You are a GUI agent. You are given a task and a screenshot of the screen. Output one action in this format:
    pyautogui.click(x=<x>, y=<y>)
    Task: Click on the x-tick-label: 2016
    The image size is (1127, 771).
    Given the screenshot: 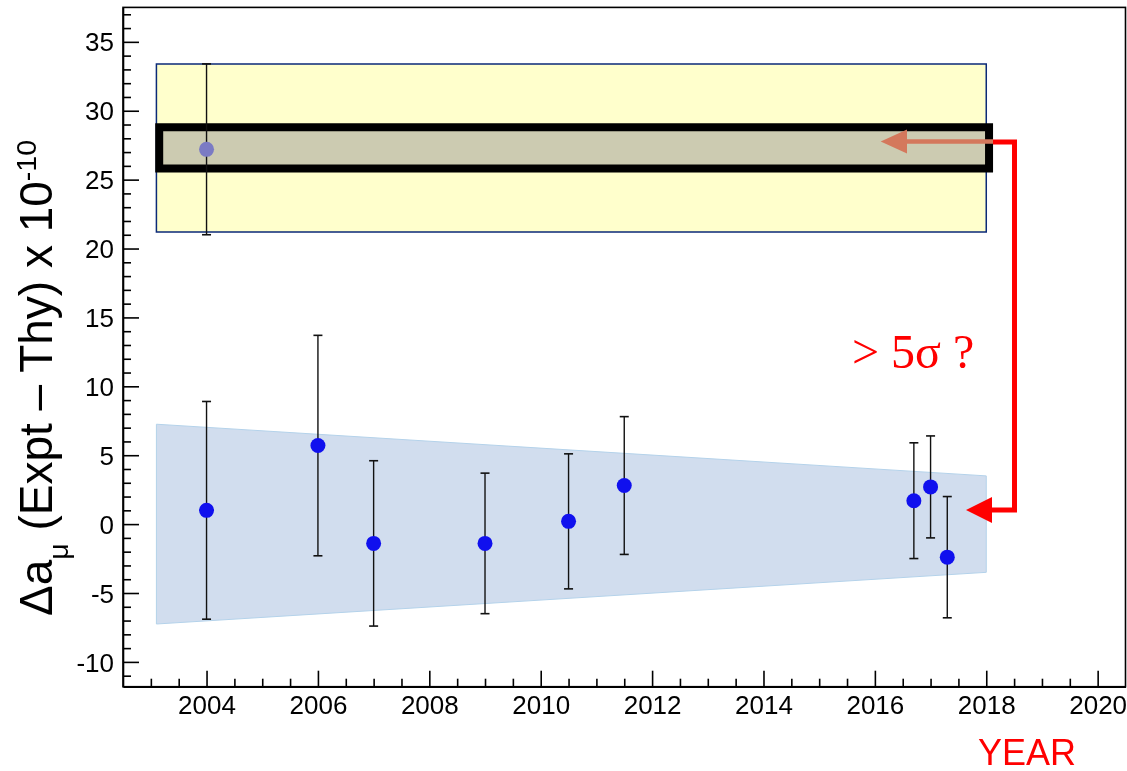 What is the action you would take?
    pyautogui.click(x=875, y=705)
    